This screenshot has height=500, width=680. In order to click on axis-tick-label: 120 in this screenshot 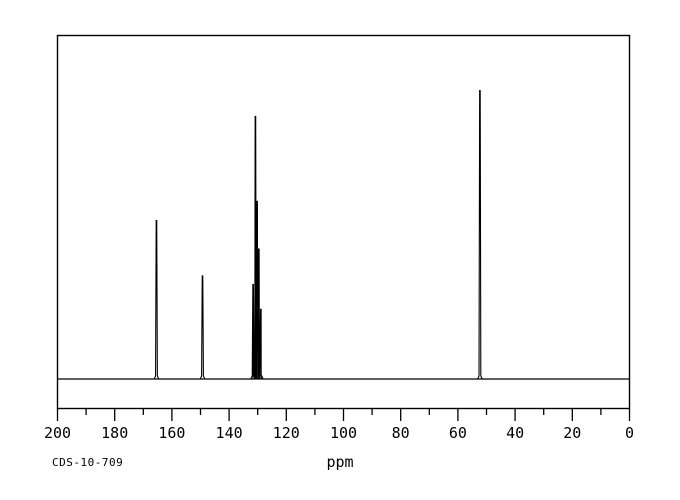, I will do `click(286, 433)`.